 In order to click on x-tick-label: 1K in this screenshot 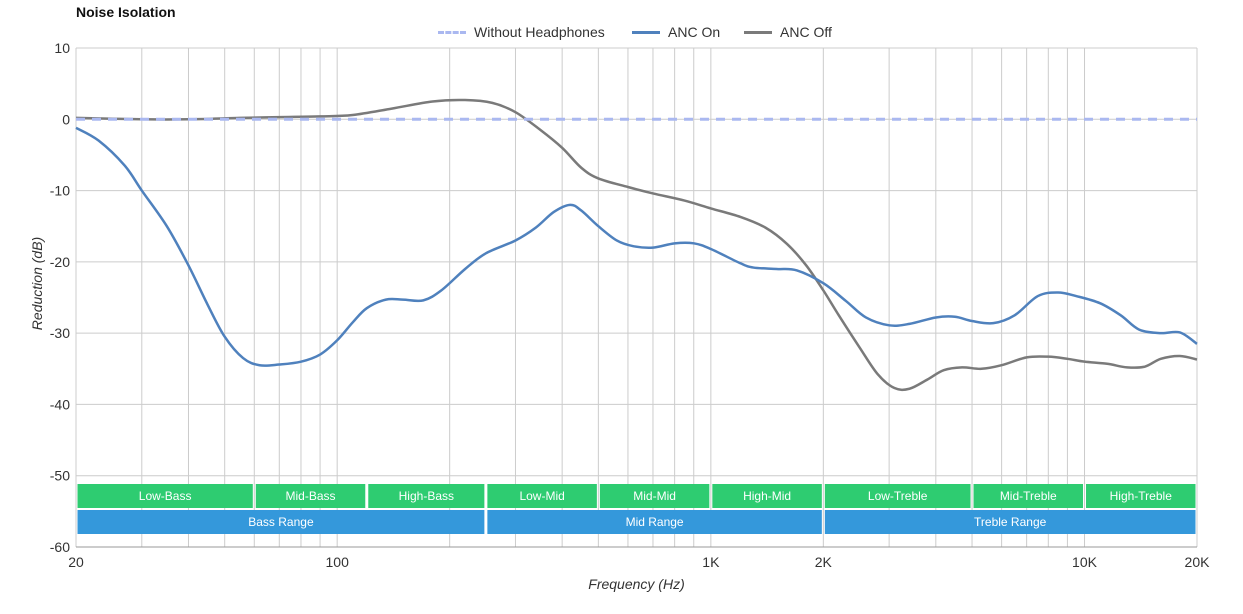, I will do `click(711, 562)`.